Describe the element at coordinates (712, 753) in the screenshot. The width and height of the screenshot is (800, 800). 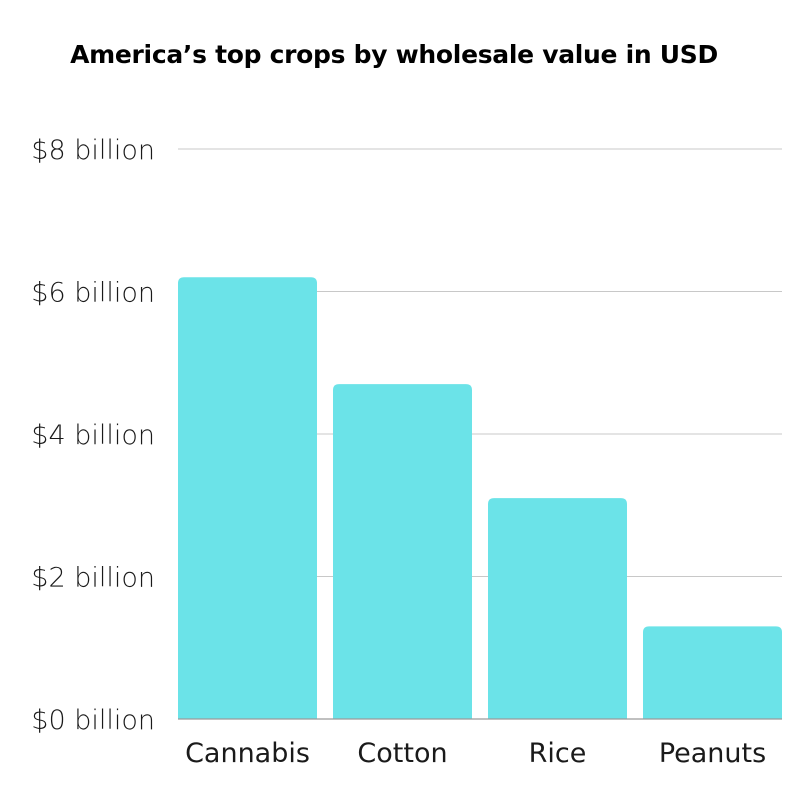
I see `x-tick-label: Peanuts` at that location.